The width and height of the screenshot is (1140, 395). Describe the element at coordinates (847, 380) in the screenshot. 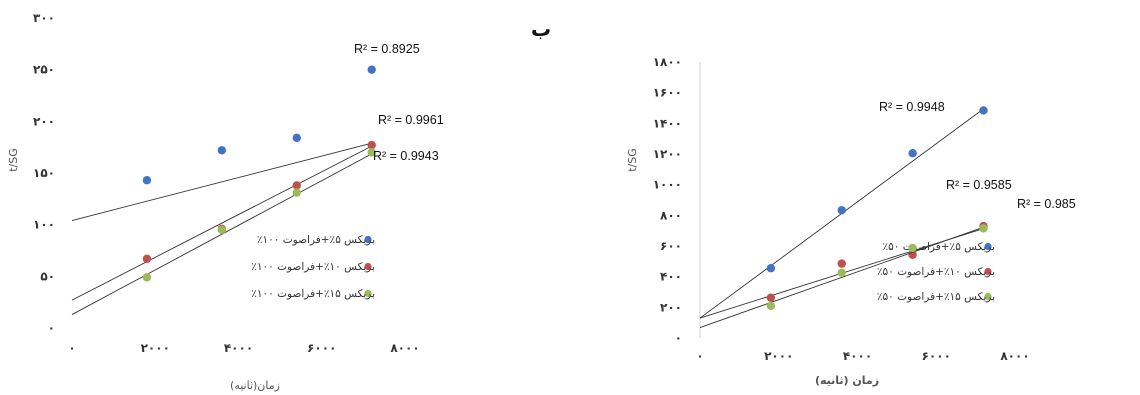

I see `x-axis-title: زمان (ثانیه)` at that location.